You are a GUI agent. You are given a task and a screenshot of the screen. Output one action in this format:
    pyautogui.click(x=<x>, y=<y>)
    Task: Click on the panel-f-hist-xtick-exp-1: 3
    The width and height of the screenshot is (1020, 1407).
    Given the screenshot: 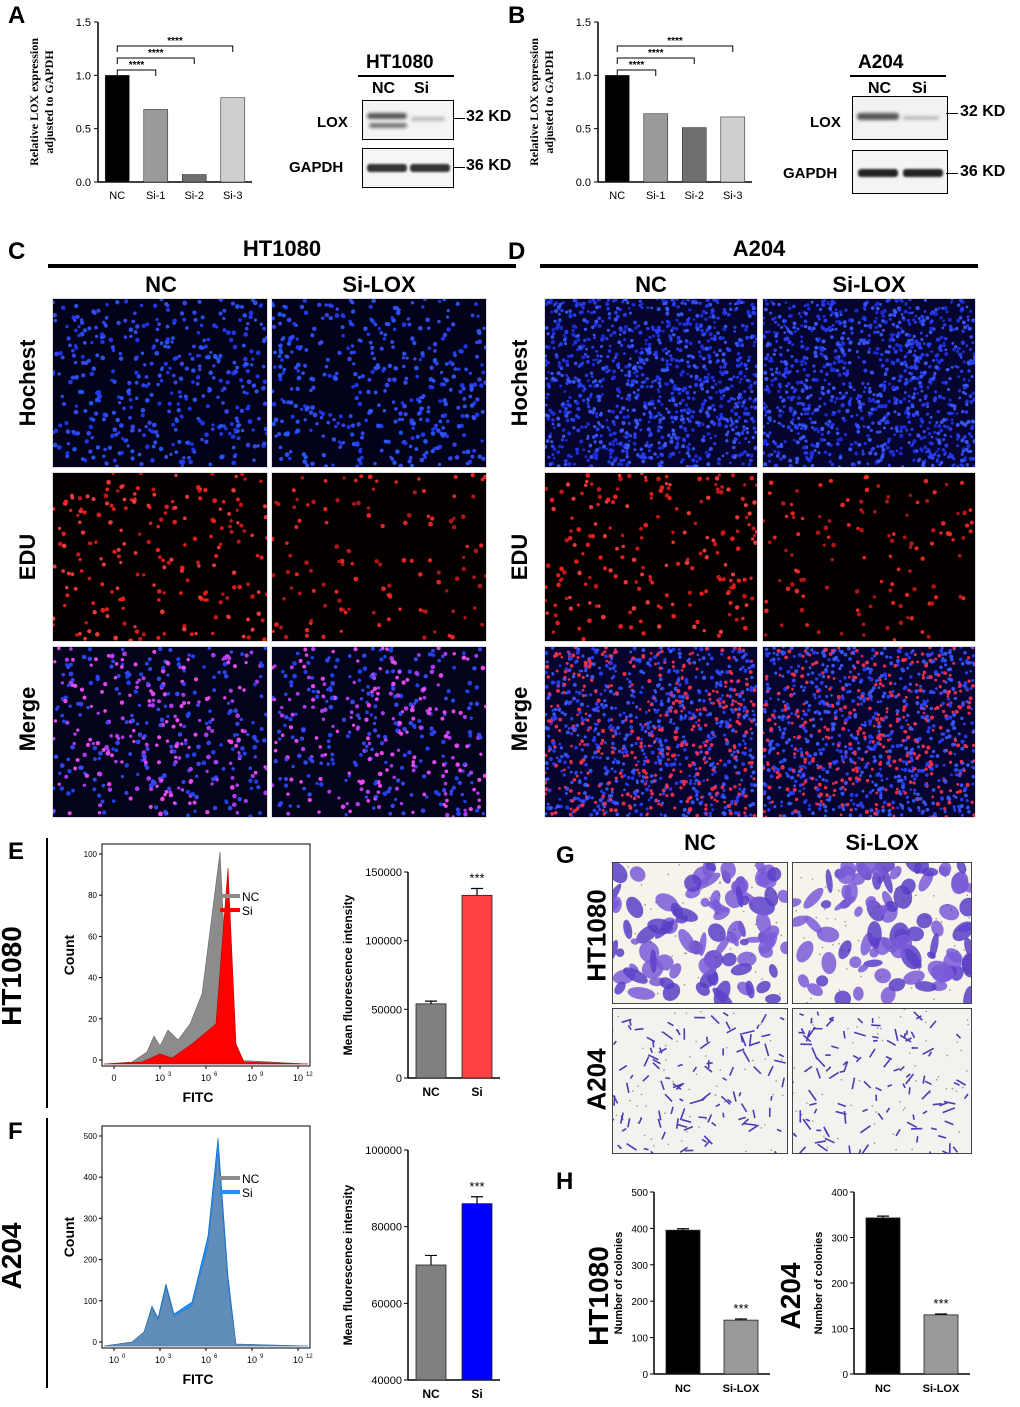 What is the action you would take?
    pyautogui.click(x=170, y=1357)
    